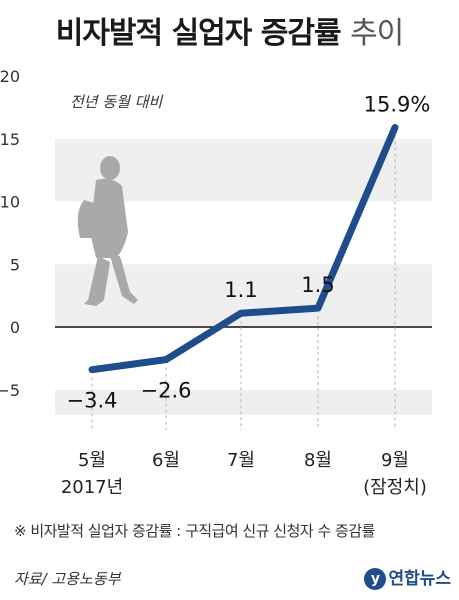 The width and height of the screenshot is (459, 600). I want to click on x-tick-label: 9월, so click(395, 460).